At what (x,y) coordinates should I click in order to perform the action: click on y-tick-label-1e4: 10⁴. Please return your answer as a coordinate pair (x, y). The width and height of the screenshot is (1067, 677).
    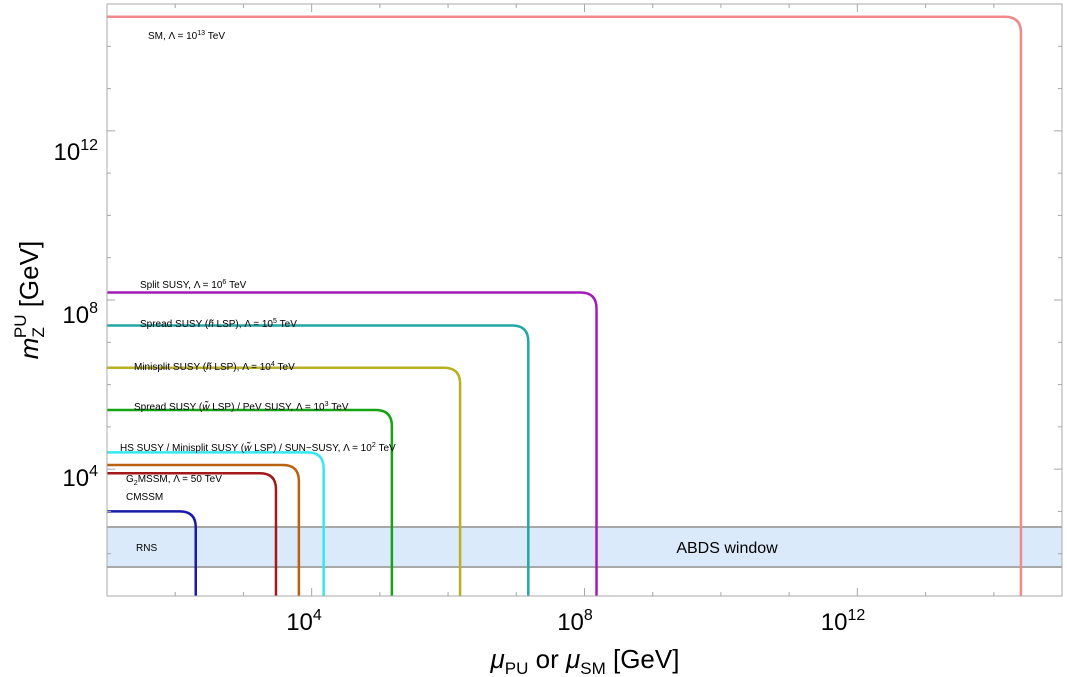
    Looking at the image, I should click on (80, 477).